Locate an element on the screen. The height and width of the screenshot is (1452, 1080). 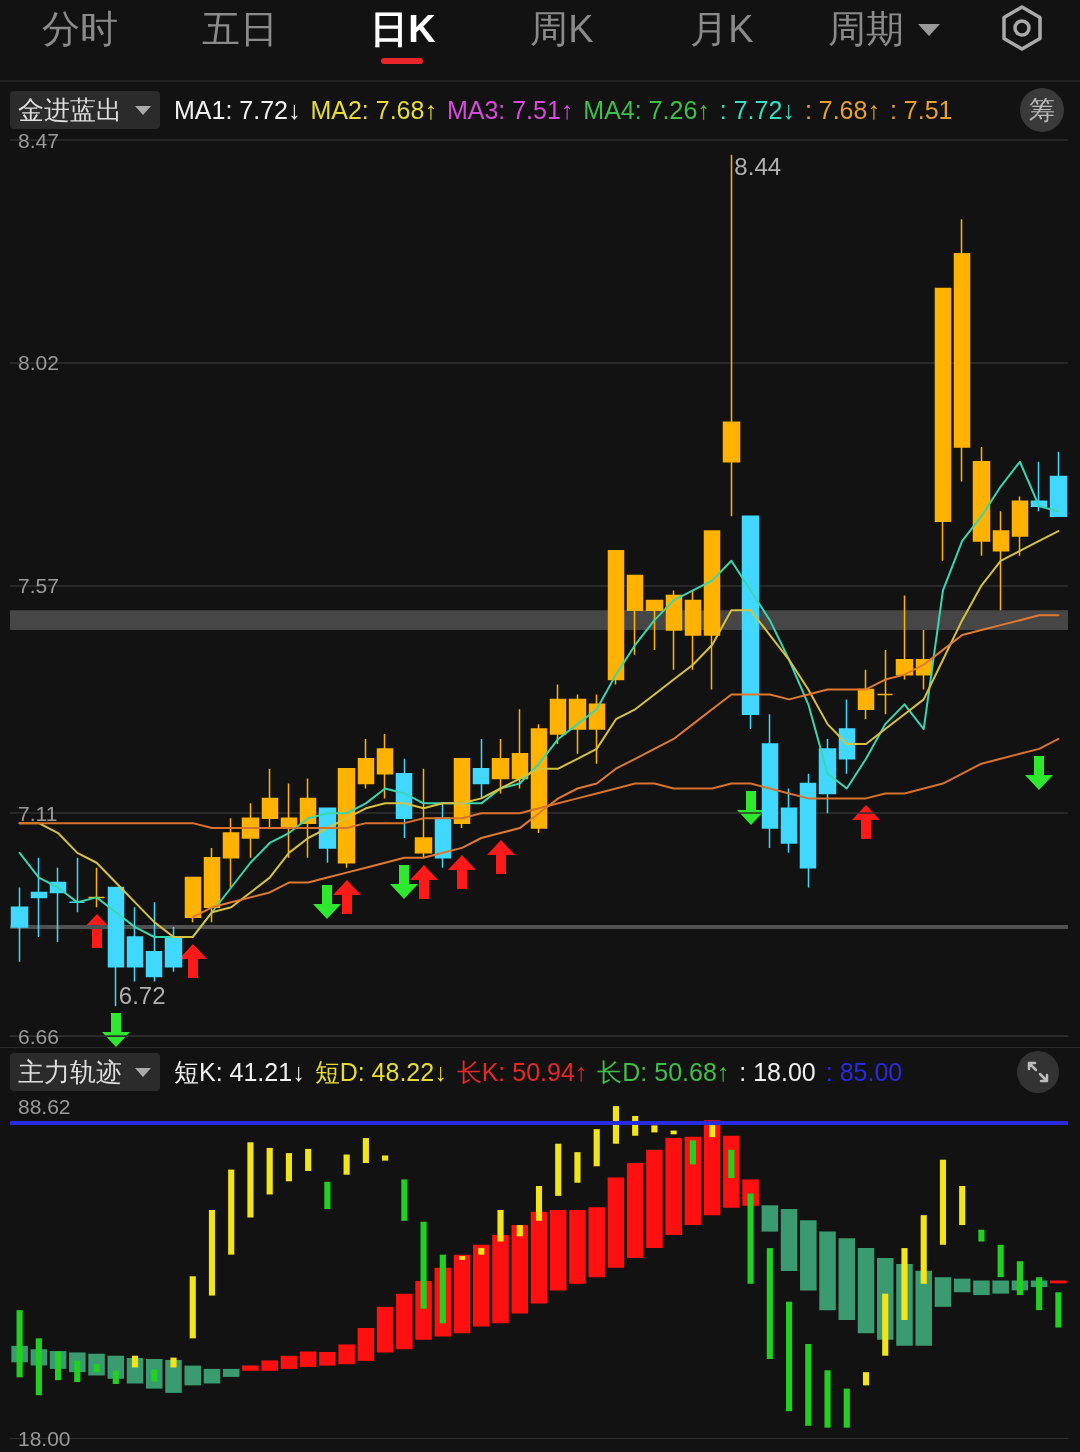
text: 主力轨迹 is located at coordinates (85, 1072).